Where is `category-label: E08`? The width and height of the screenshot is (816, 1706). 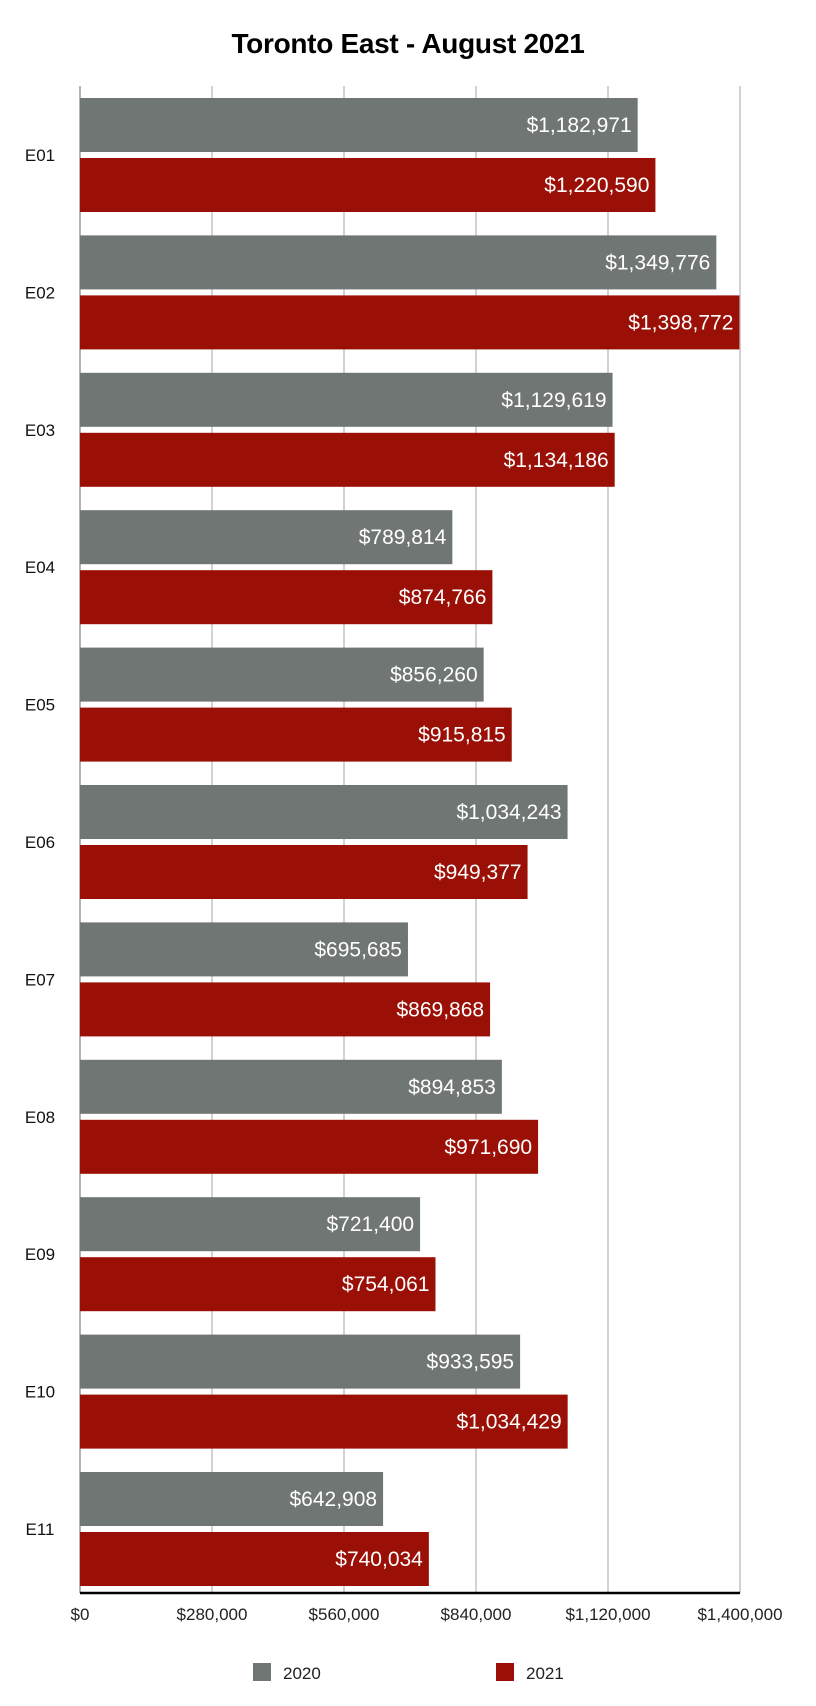 category-label: E08 is located at coordinates (40, 1117).